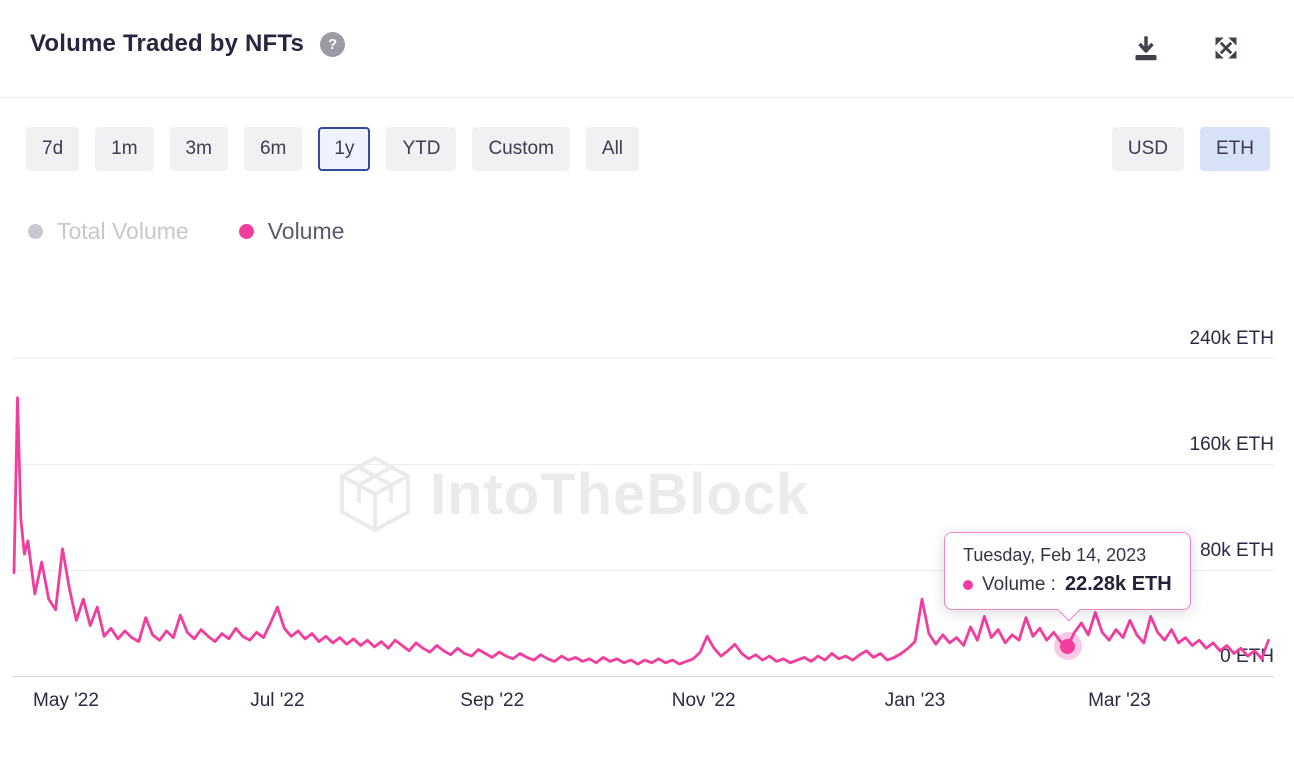 The image size is (1294, 762). Describe the element at coordinates (421, 149) in the screenshot. I see `range-button-ytd: YTD` at that location.